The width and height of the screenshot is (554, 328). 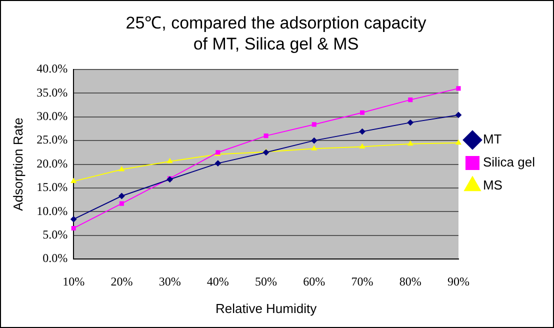 I want to click on x-tick-label: 20%, so click(x=121, y=281).